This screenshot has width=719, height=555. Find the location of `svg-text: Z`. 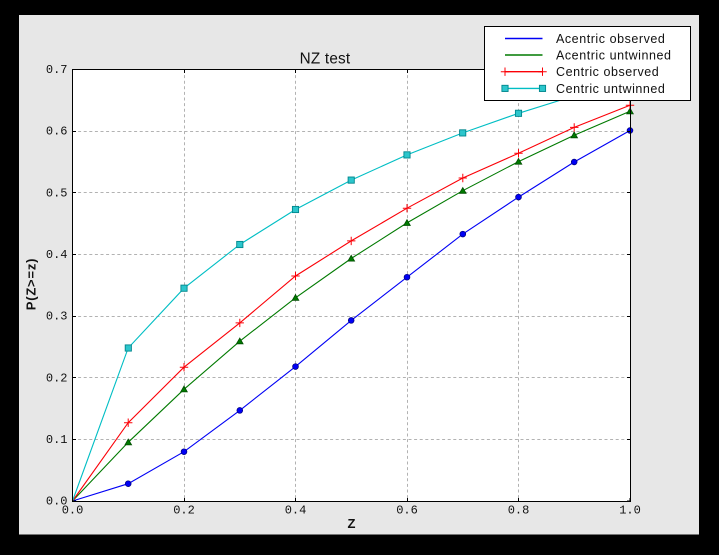

svg-text: Z is located at coordinates (352, 523).